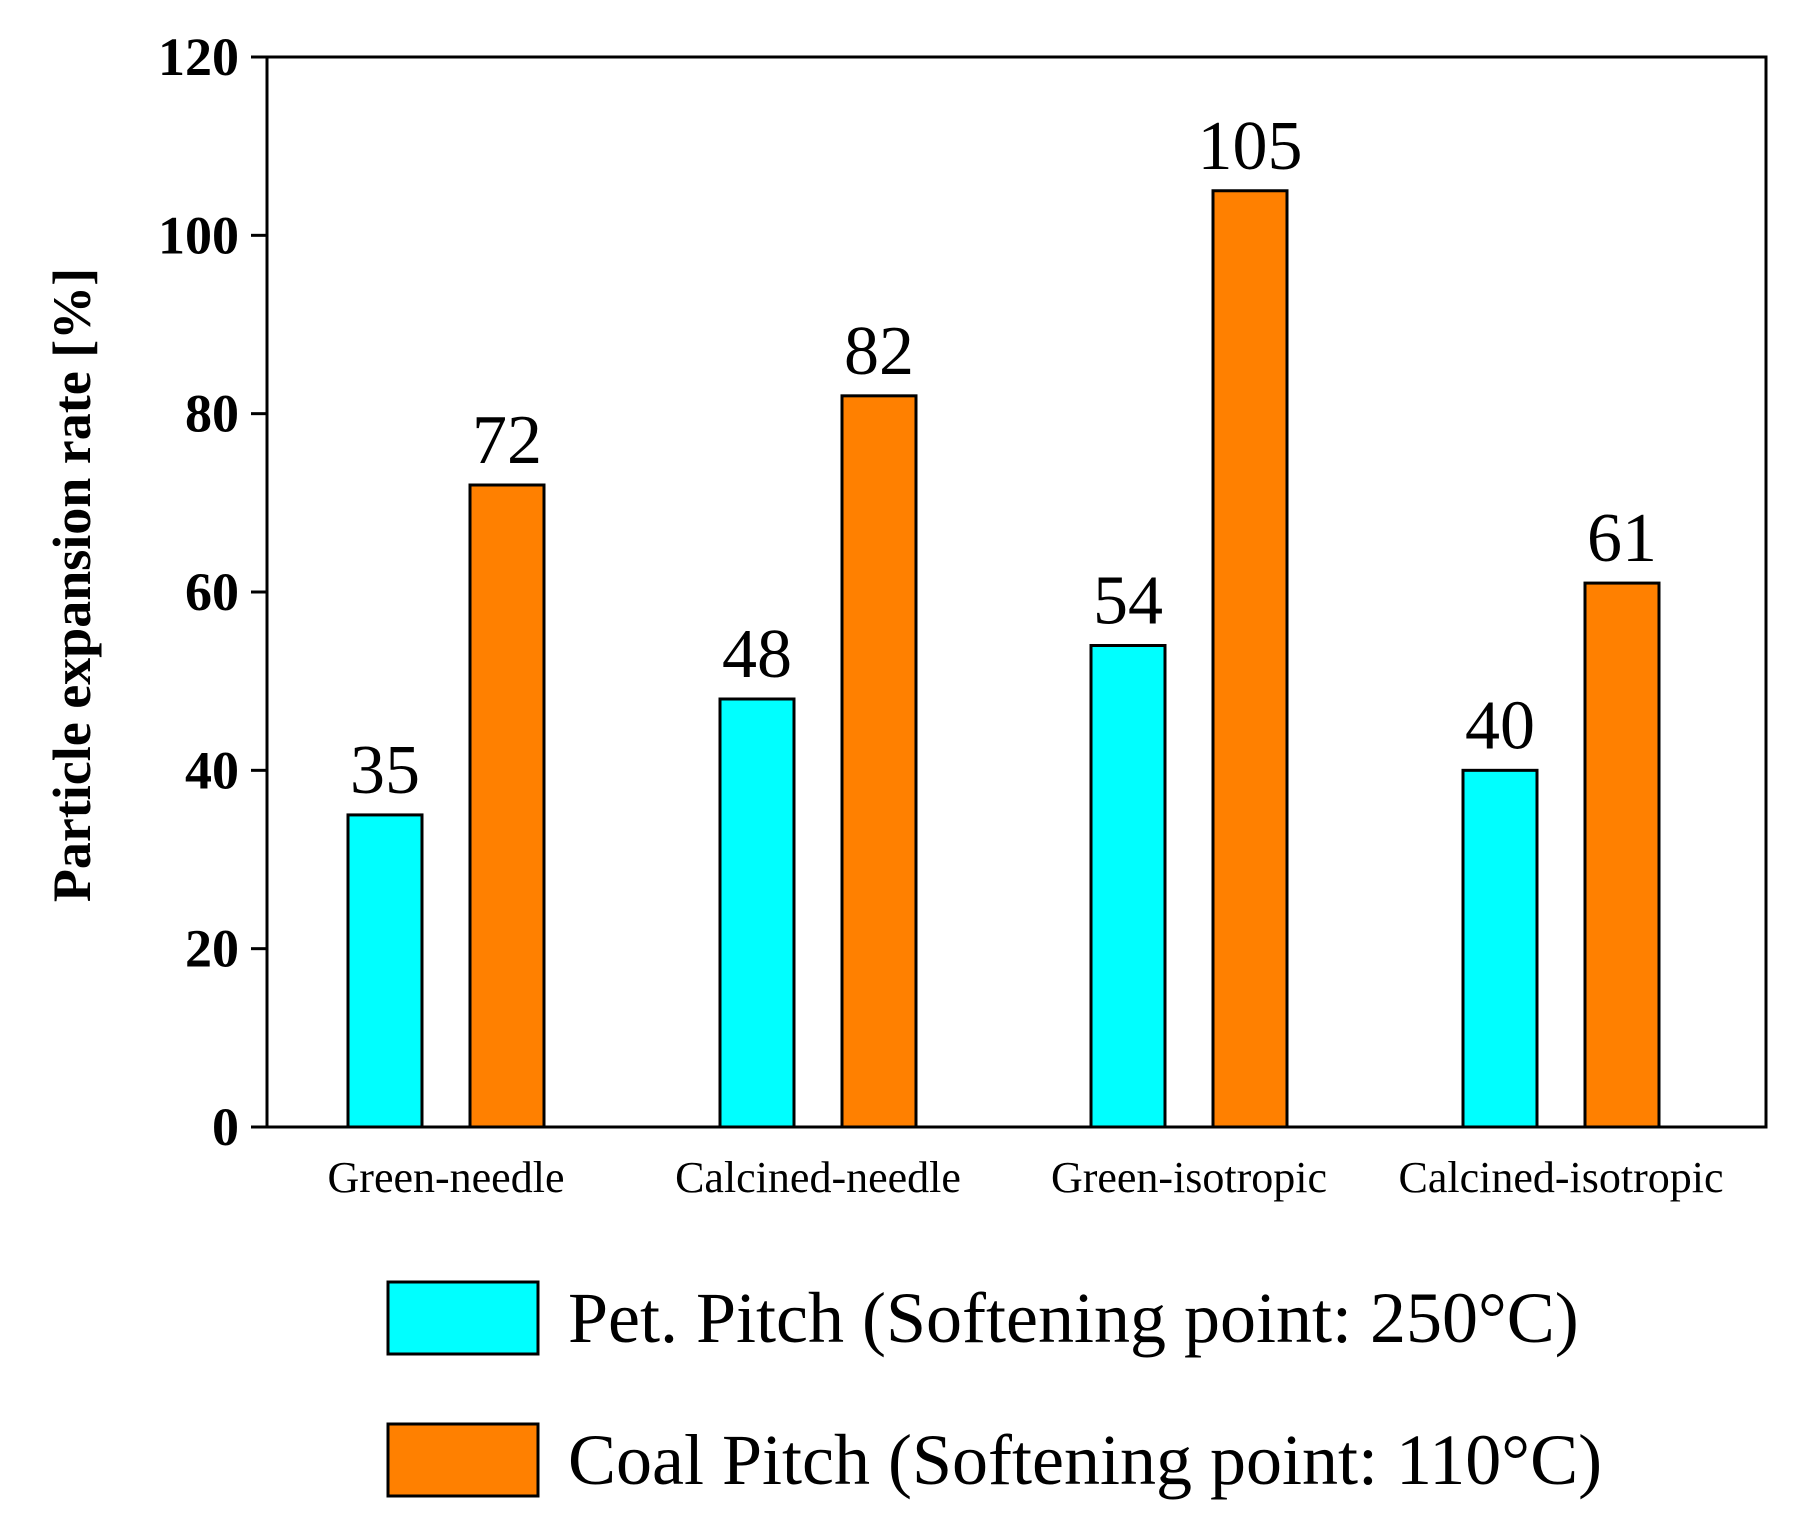  Describe the element at coordinates (72, 585) in the screenshot. I see `y-axis-title: Particle expansion rate [%]` at that location.